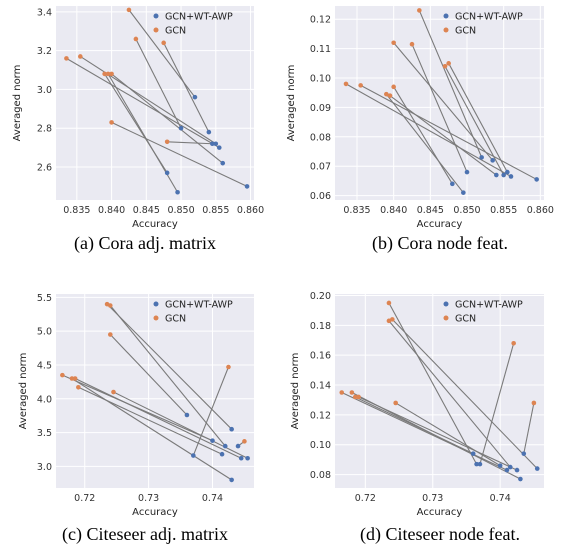  I want to click on x-tick-label: 0.73, so click(432, 498).